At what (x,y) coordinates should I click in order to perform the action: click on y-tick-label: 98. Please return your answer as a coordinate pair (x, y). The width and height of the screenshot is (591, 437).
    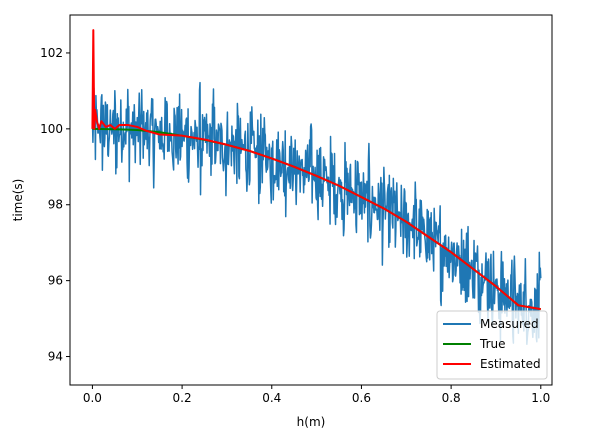
    Looking at the image, I should click on (55, 205).